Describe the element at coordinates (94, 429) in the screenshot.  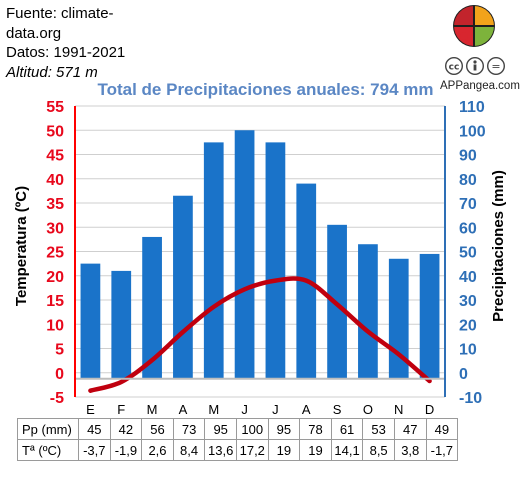
I see `table-cell: 45` at that location.